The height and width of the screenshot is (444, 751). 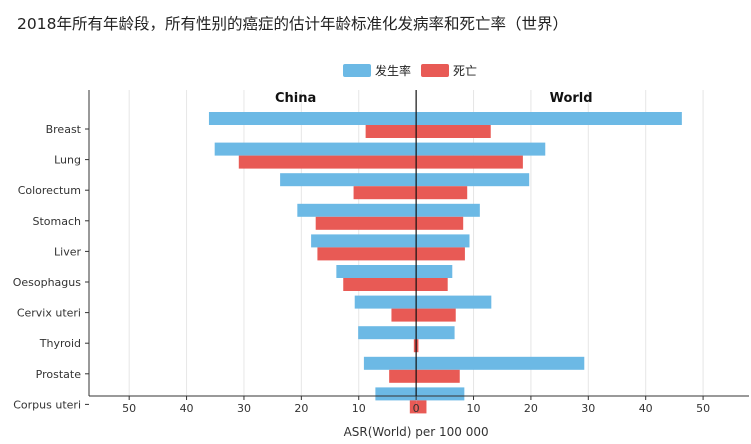 What do you see at coordinates (435, 70) in the screenshot?
I see `legend-swatch-mortality` at bounding box center [435, 70].